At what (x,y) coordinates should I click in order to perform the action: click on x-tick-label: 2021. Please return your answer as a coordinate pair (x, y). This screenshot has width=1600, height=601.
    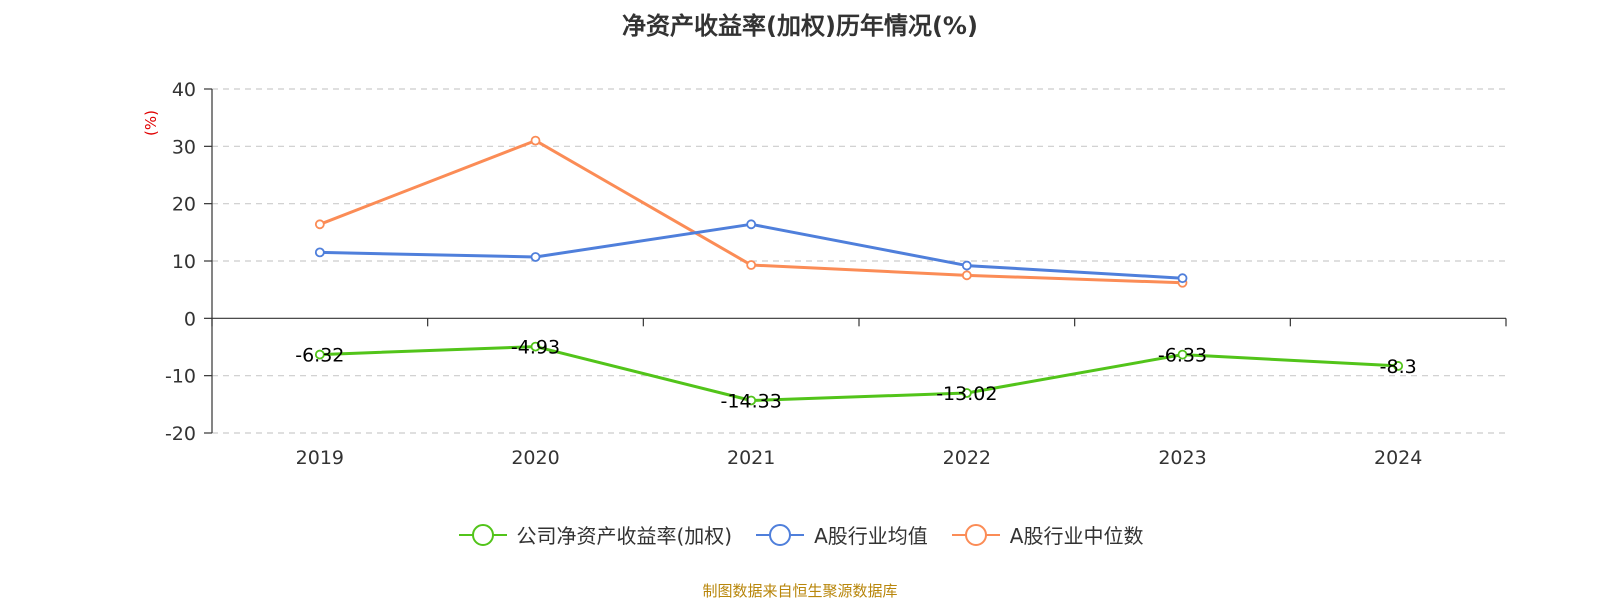
    Looking at the image, I should click on (751, 458).